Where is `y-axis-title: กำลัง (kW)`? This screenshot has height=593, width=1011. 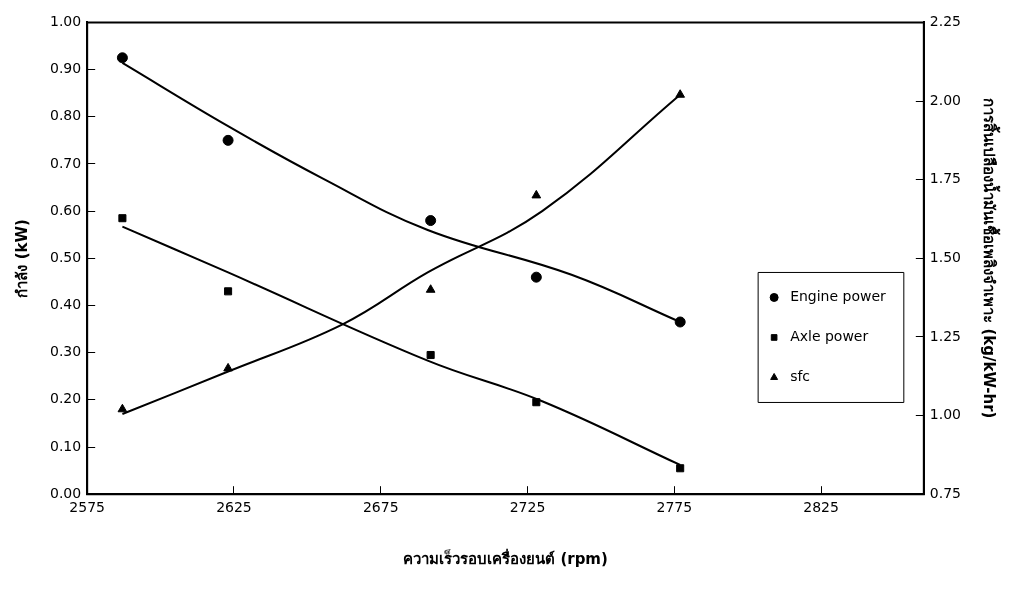 y-axis-title: กำลัง (kW) is located at coordinates (21, 258).